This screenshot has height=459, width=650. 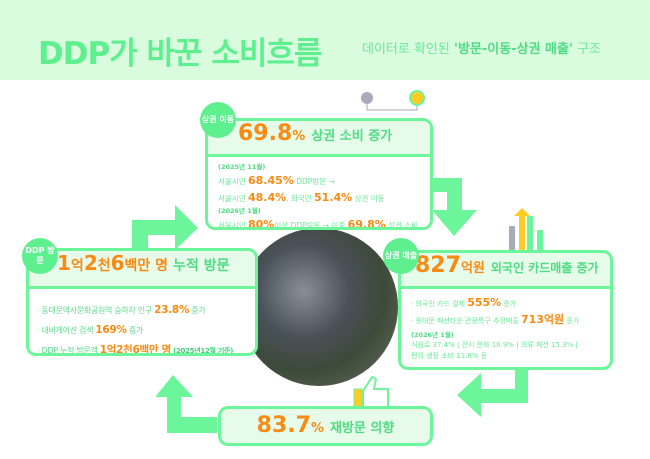 I want to click on visit-stat-cumulative: · DDP 누적 방문객 1억2천6백만 명 (2025년12월 기준), so click(x=135, y=349).